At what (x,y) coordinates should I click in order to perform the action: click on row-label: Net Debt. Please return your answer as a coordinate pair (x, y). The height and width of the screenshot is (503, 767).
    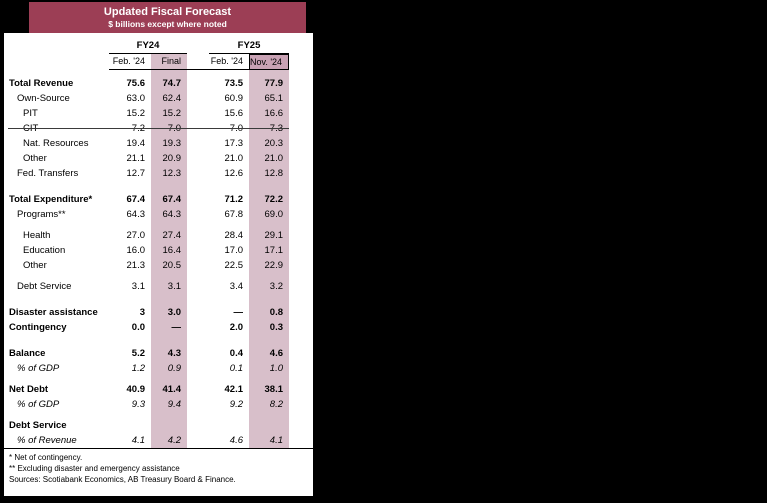
    Looking at the image, I should click on (29, 389).